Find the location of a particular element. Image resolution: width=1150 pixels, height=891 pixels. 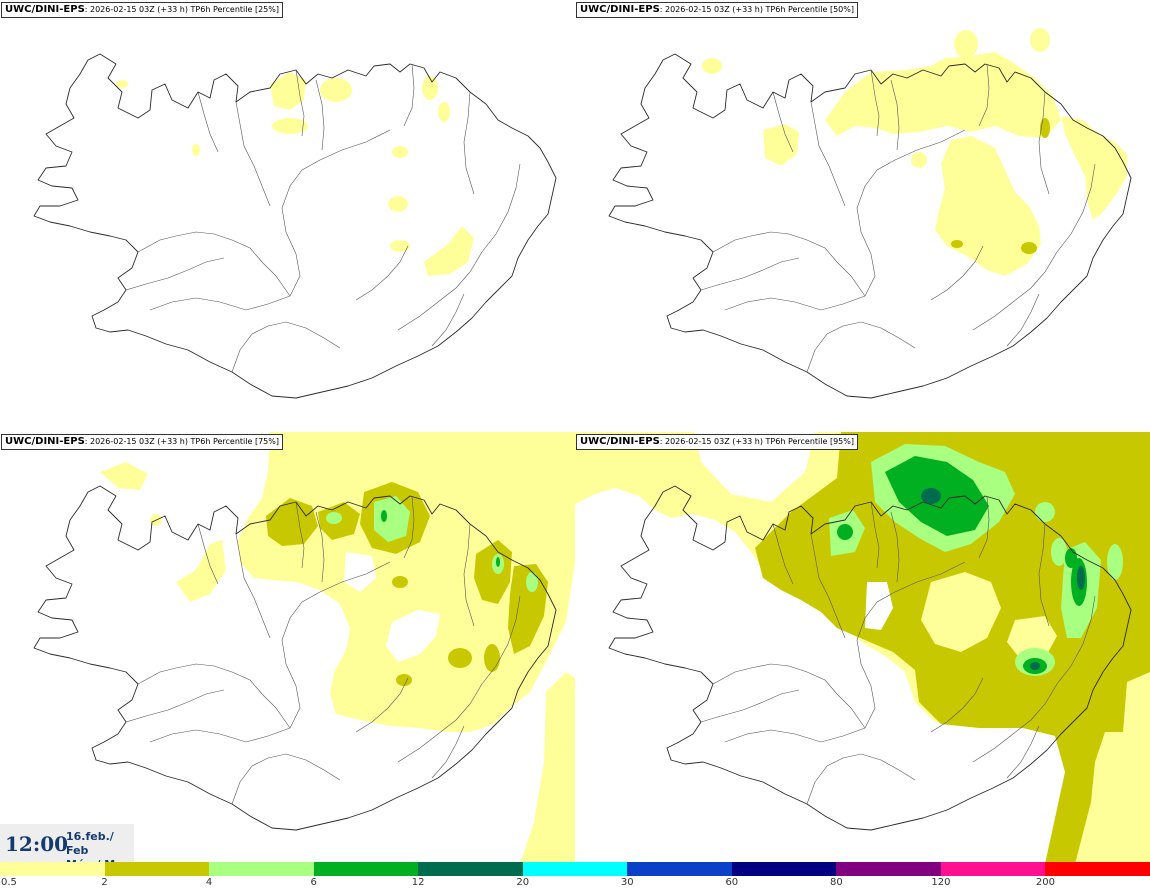

legend-tick-label: 60 is located at coordinates (732, 882).